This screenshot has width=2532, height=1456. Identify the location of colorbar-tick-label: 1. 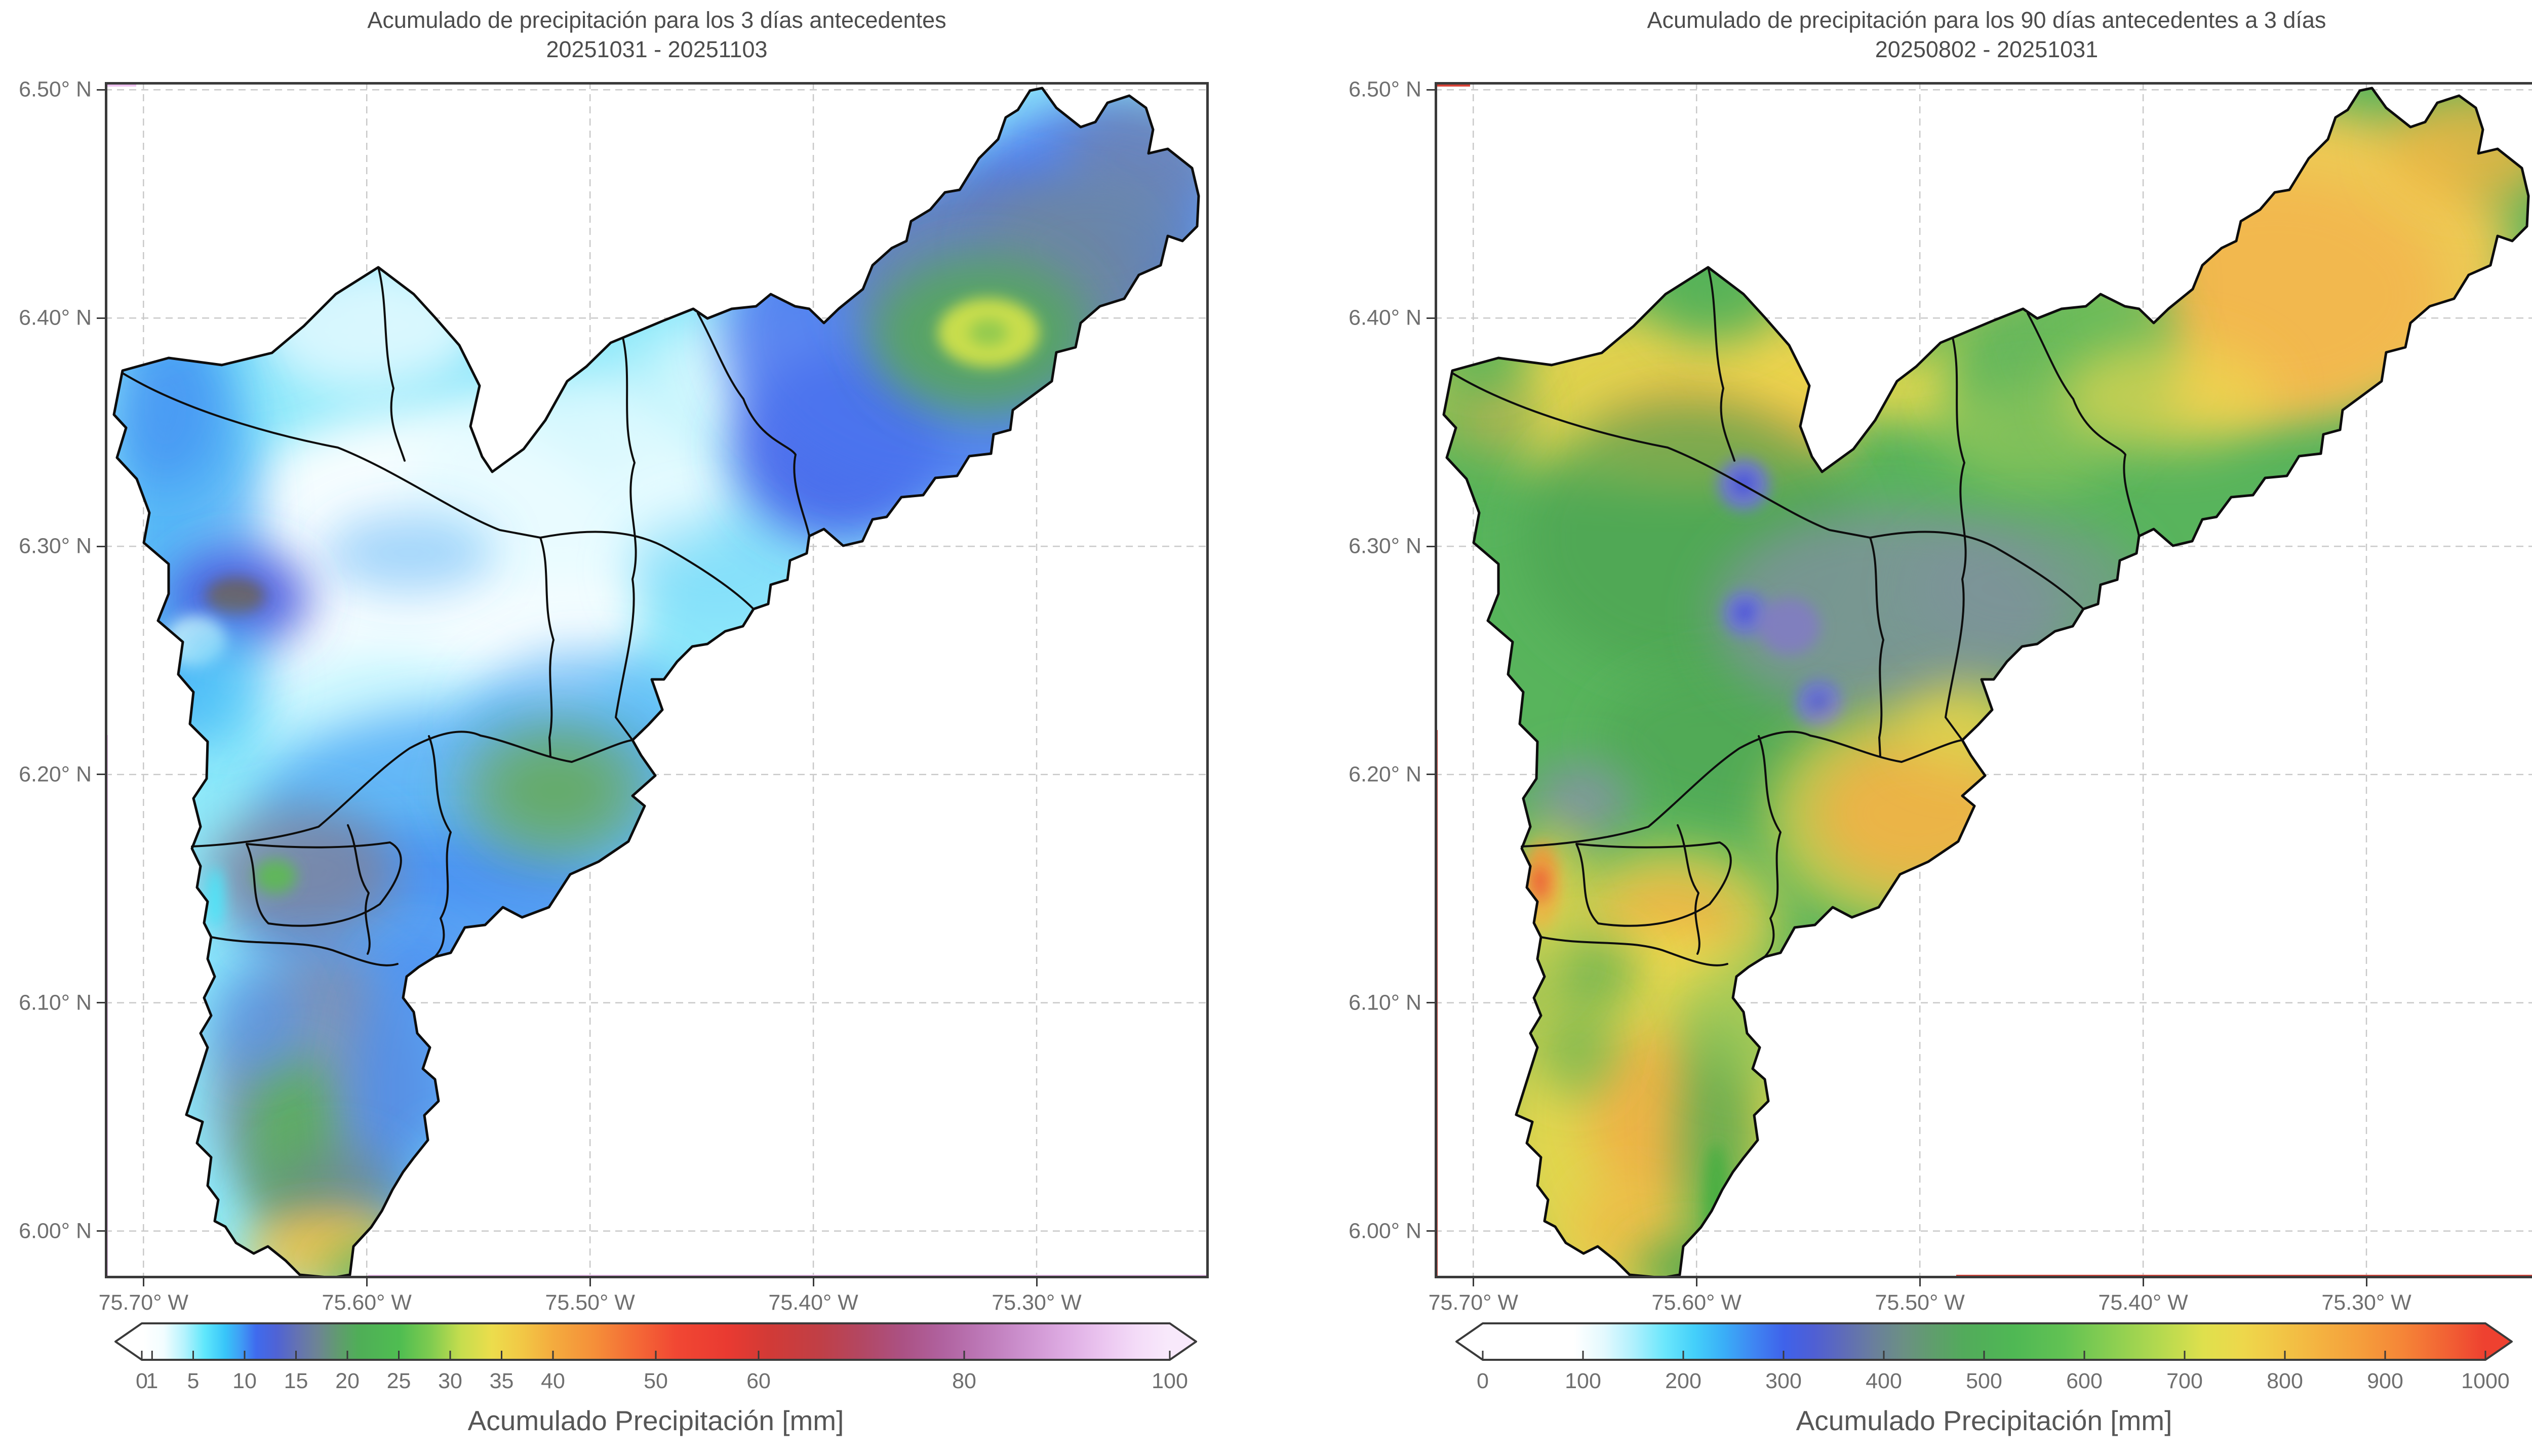
(152, 1381).